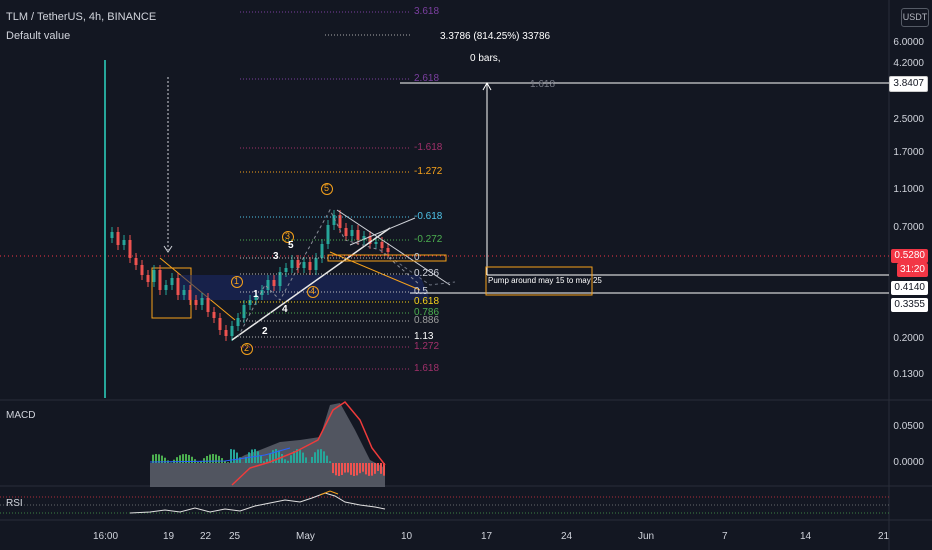 This screenshot has width=932, height=550. I want to click on annotation-text: Pump around may 15 to may 25, so click(545, 280).